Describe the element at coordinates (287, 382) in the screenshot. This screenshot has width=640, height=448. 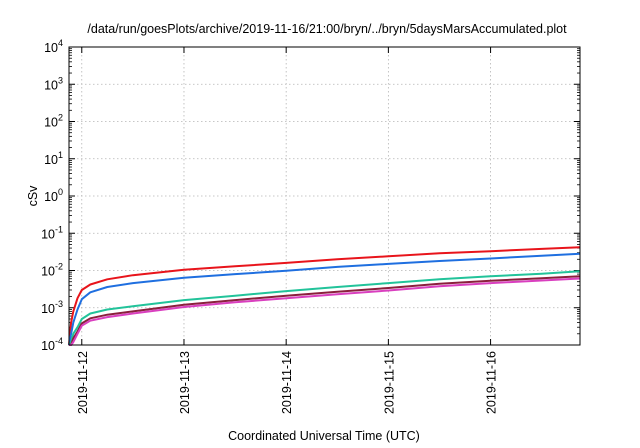
I see `x-tick-label: 2019-11-14` at that location.